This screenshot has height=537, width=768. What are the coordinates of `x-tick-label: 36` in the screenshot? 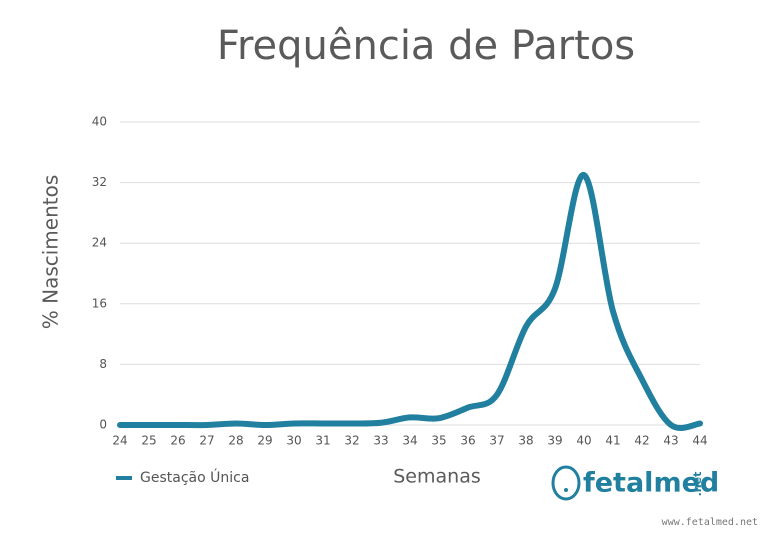 It's located at (467, 441).